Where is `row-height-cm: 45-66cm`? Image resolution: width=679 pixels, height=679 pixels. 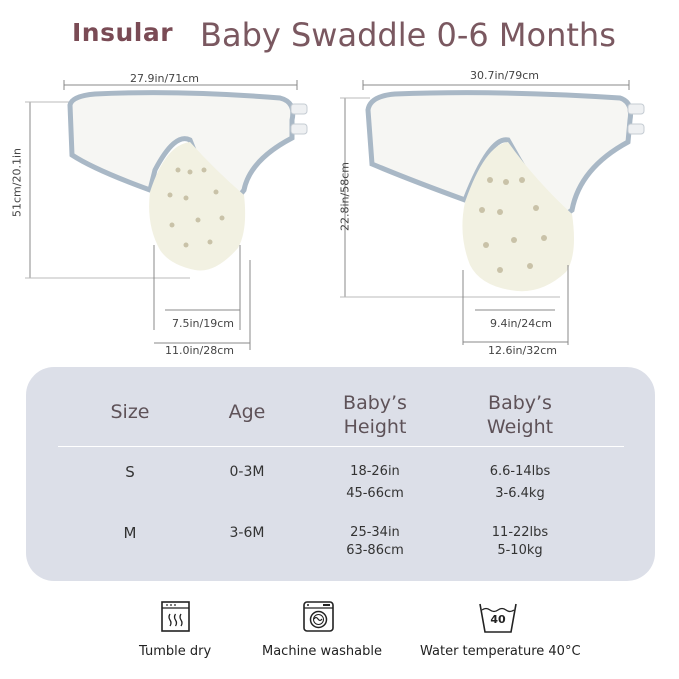 row-height-cm: 45-66cm is located at coordinates (375, 493).